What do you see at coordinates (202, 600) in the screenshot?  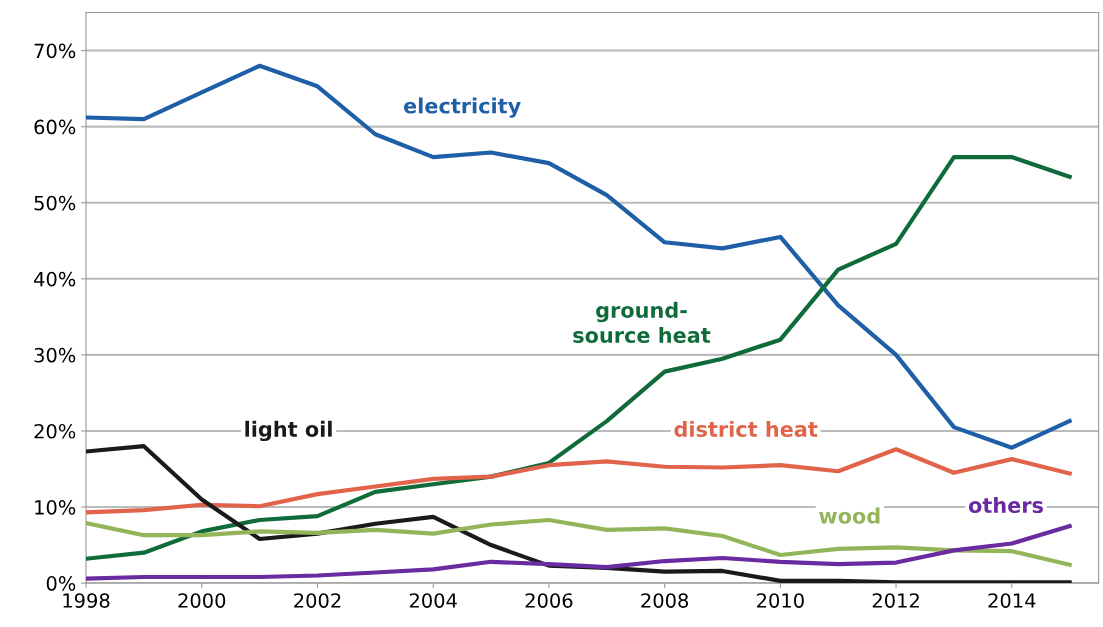 I see `x-tick-label: 2000` at bounding box center [202, 600].